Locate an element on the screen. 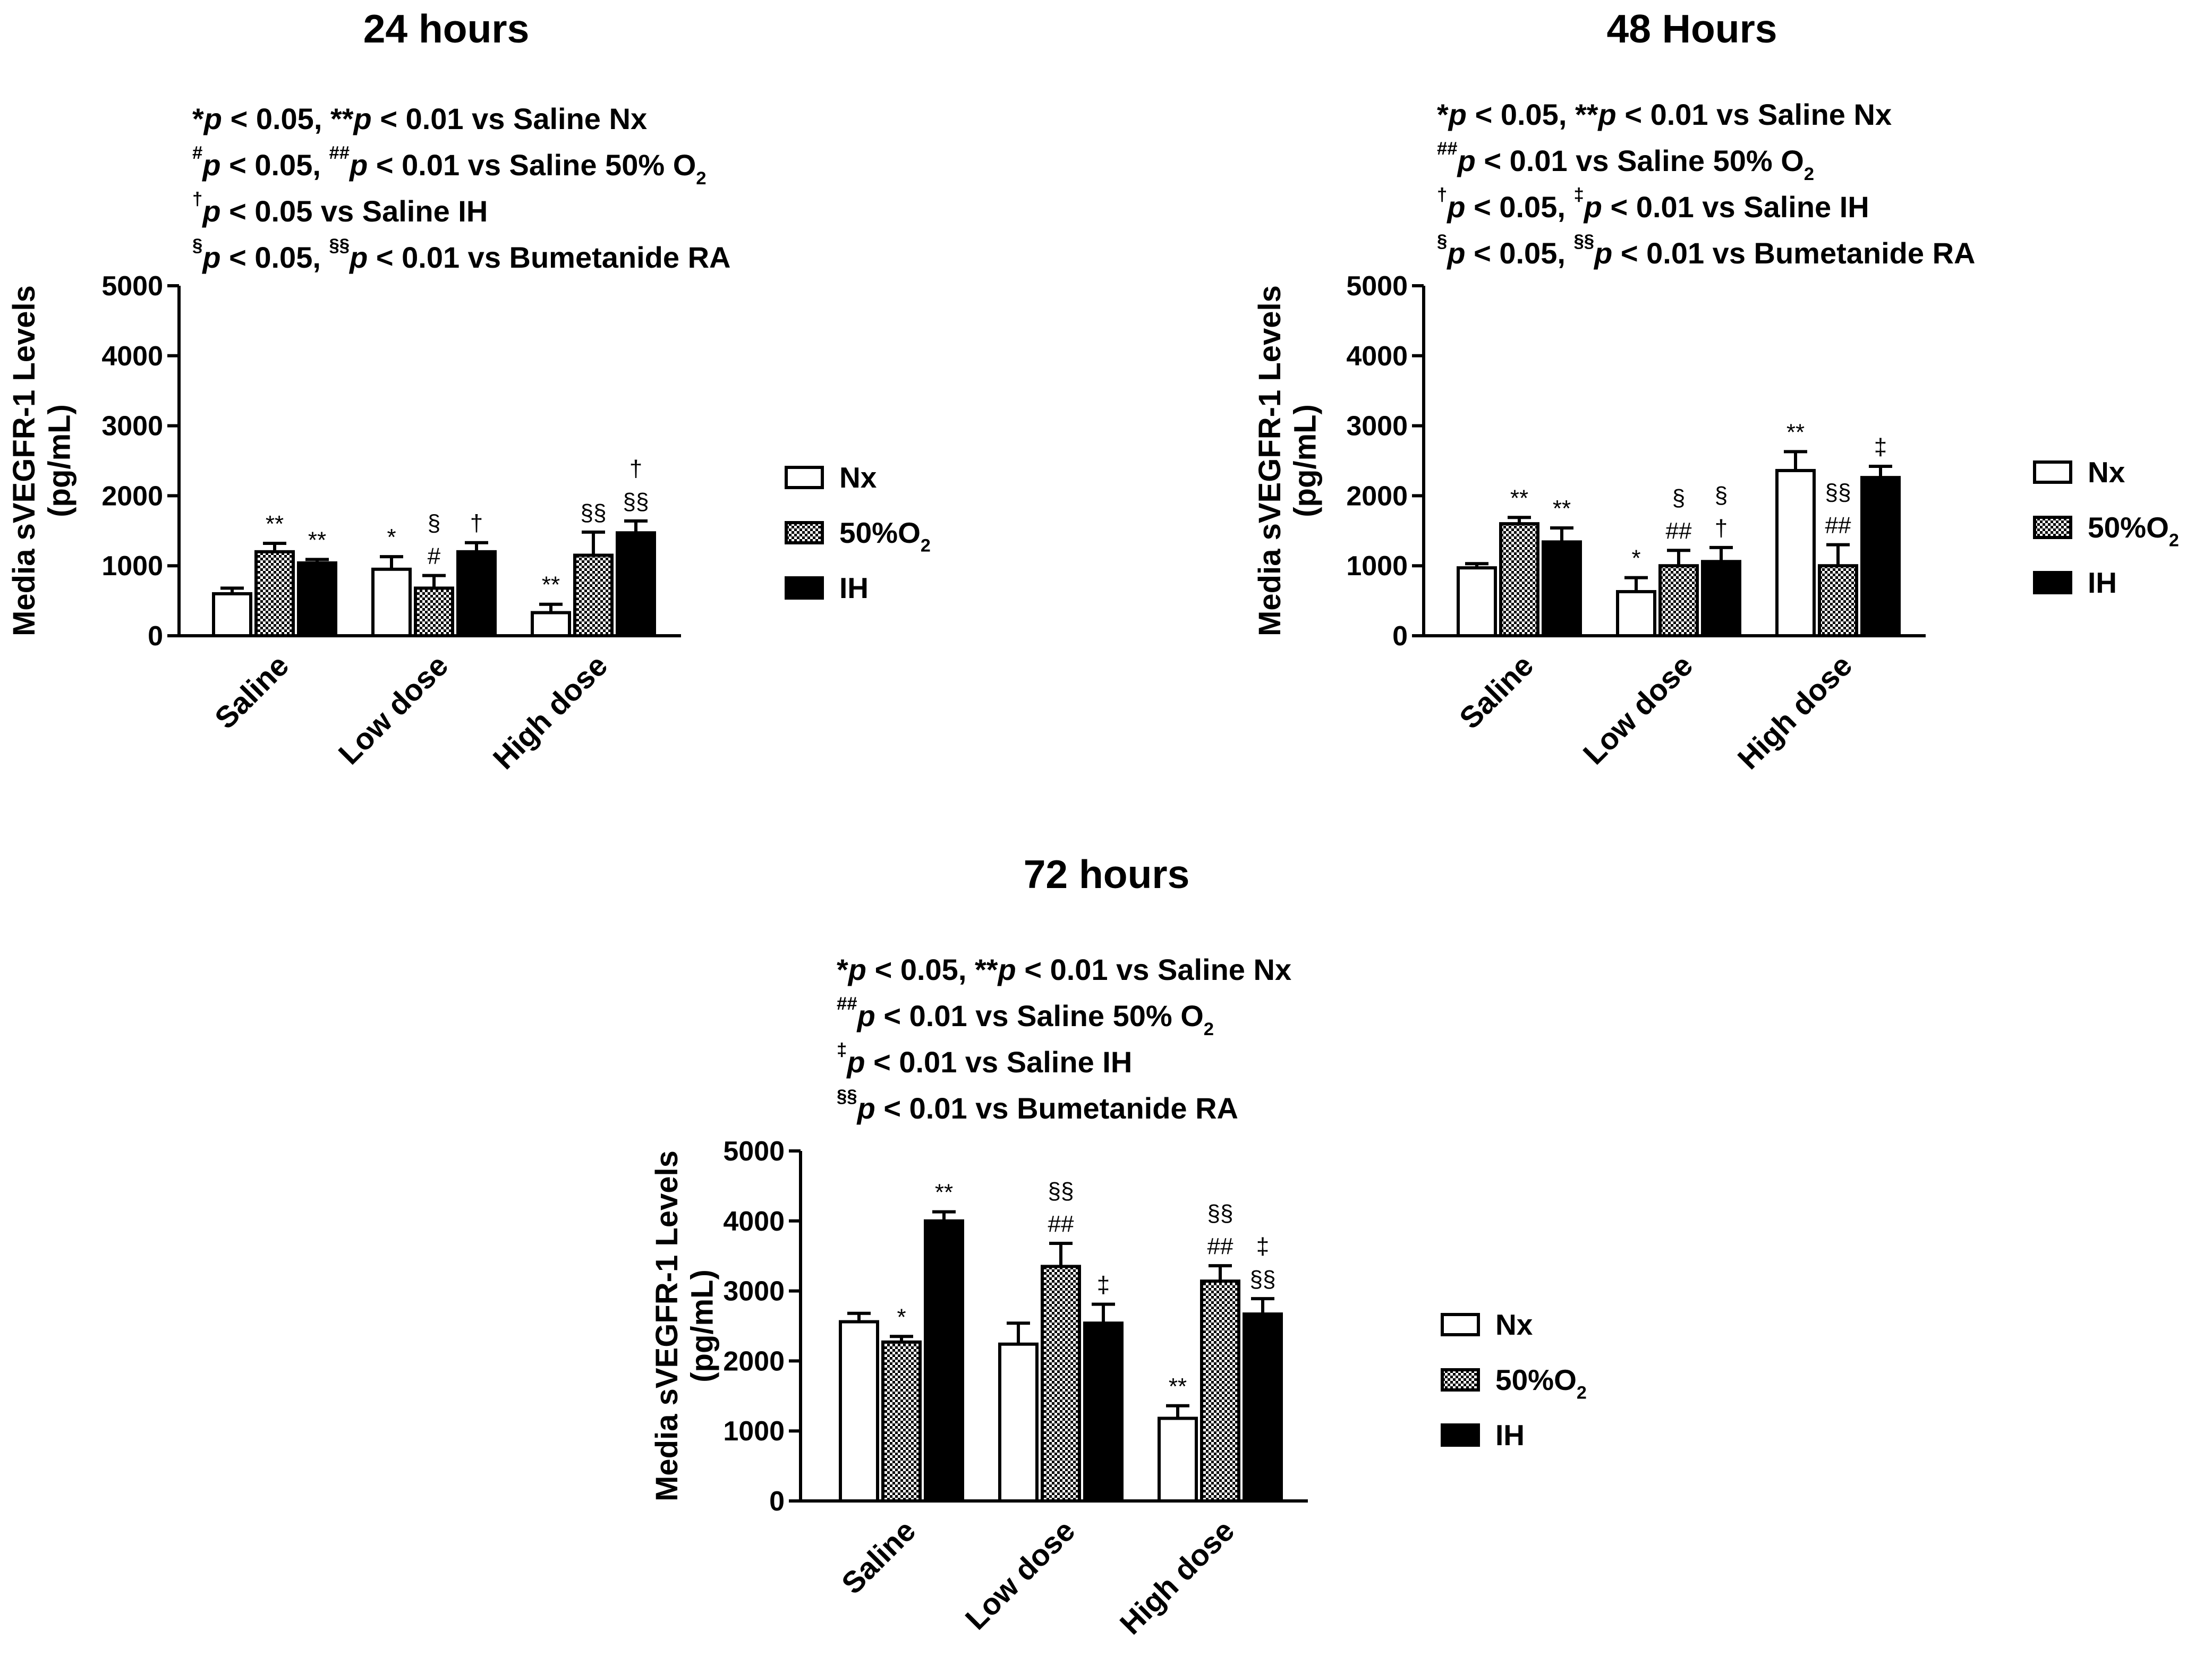 This screenshot has width=2212, height=1664. significance-marker: # is located at coordinates (435, 556).